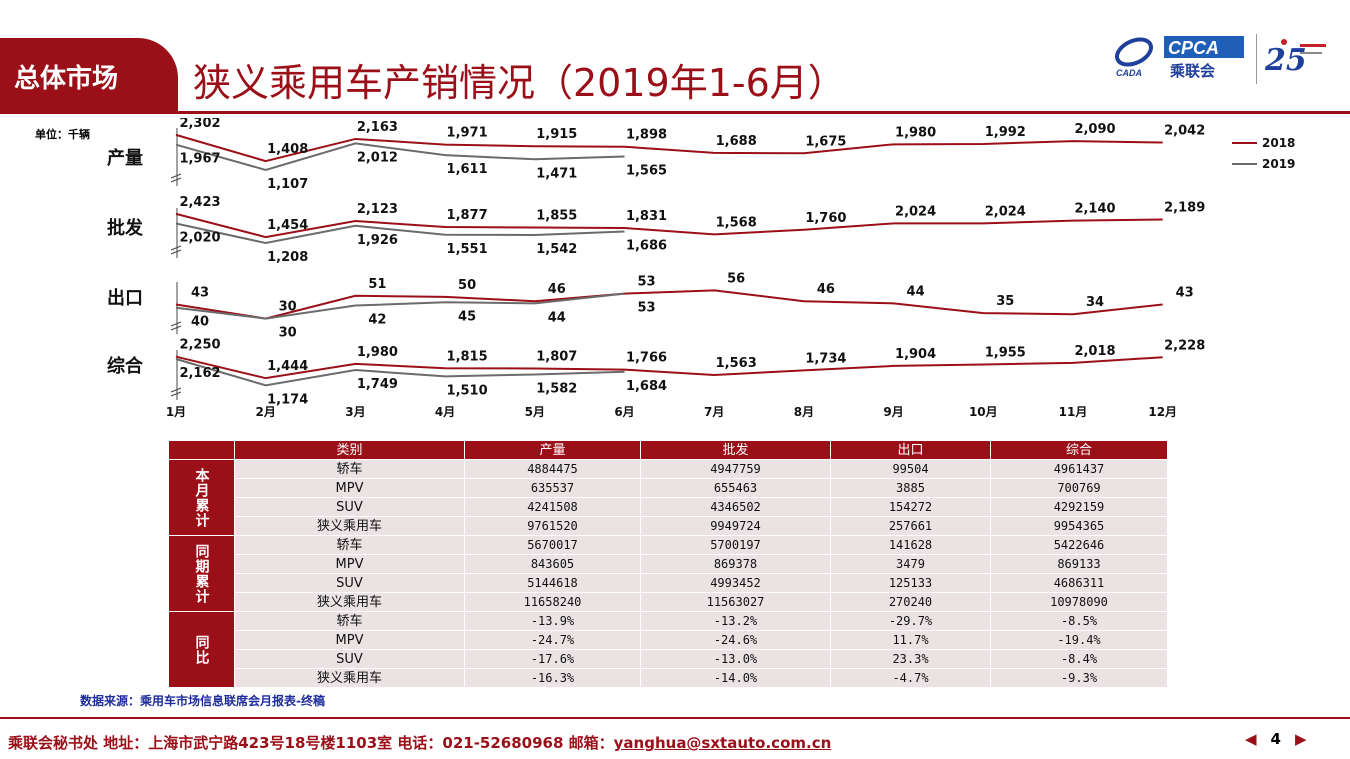 The width and height of the screenshot is (1350, 759). I want to click on data-label-2018: 2,090, so click(1094, 129).